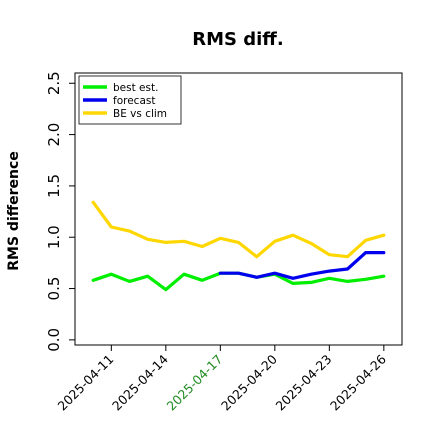 This screenshot has height=440, width=440. What do you see at coordinates (303, 383) in the screenshot?
I see `x-tick-label: 2025-04-23` at bounding box center [303, 383].